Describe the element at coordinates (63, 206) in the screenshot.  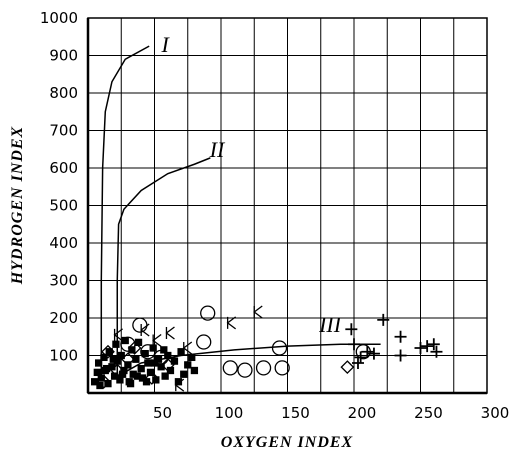
I see `y-tick-label: 500` at that location.